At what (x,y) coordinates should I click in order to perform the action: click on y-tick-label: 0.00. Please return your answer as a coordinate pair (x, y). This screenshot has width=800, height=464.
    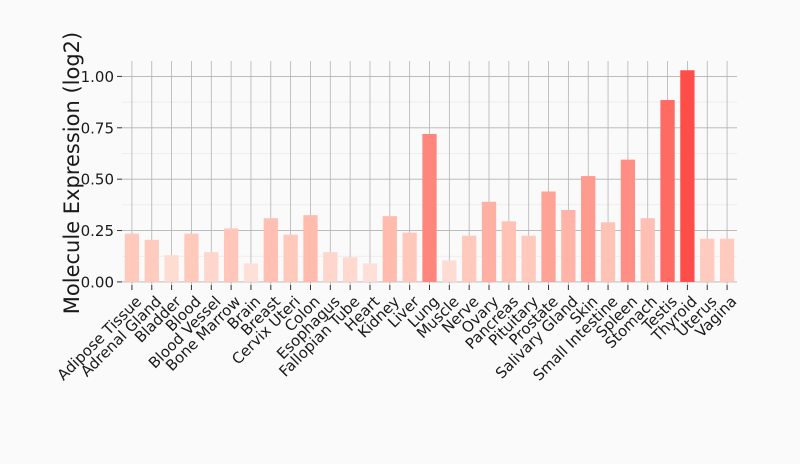
    Looking at the image, I should click on (97, 282).